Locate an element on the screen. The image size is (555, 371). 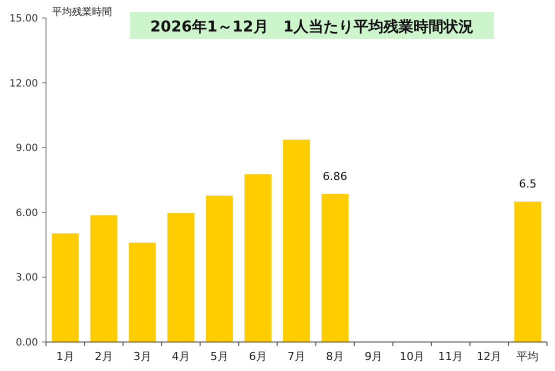
x-tick-label: 4月 is located at coordinates (181, 356).